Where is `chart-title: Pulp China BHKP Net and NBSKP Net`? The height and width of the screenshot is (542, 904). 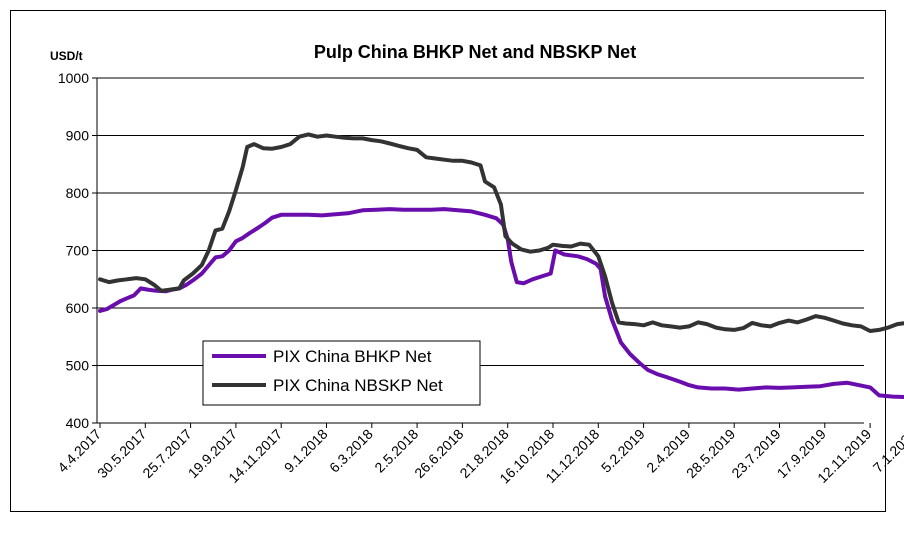
chart-title: Pulp China BHKP Net and NBSKP Net is located at coordinates (475, 52).